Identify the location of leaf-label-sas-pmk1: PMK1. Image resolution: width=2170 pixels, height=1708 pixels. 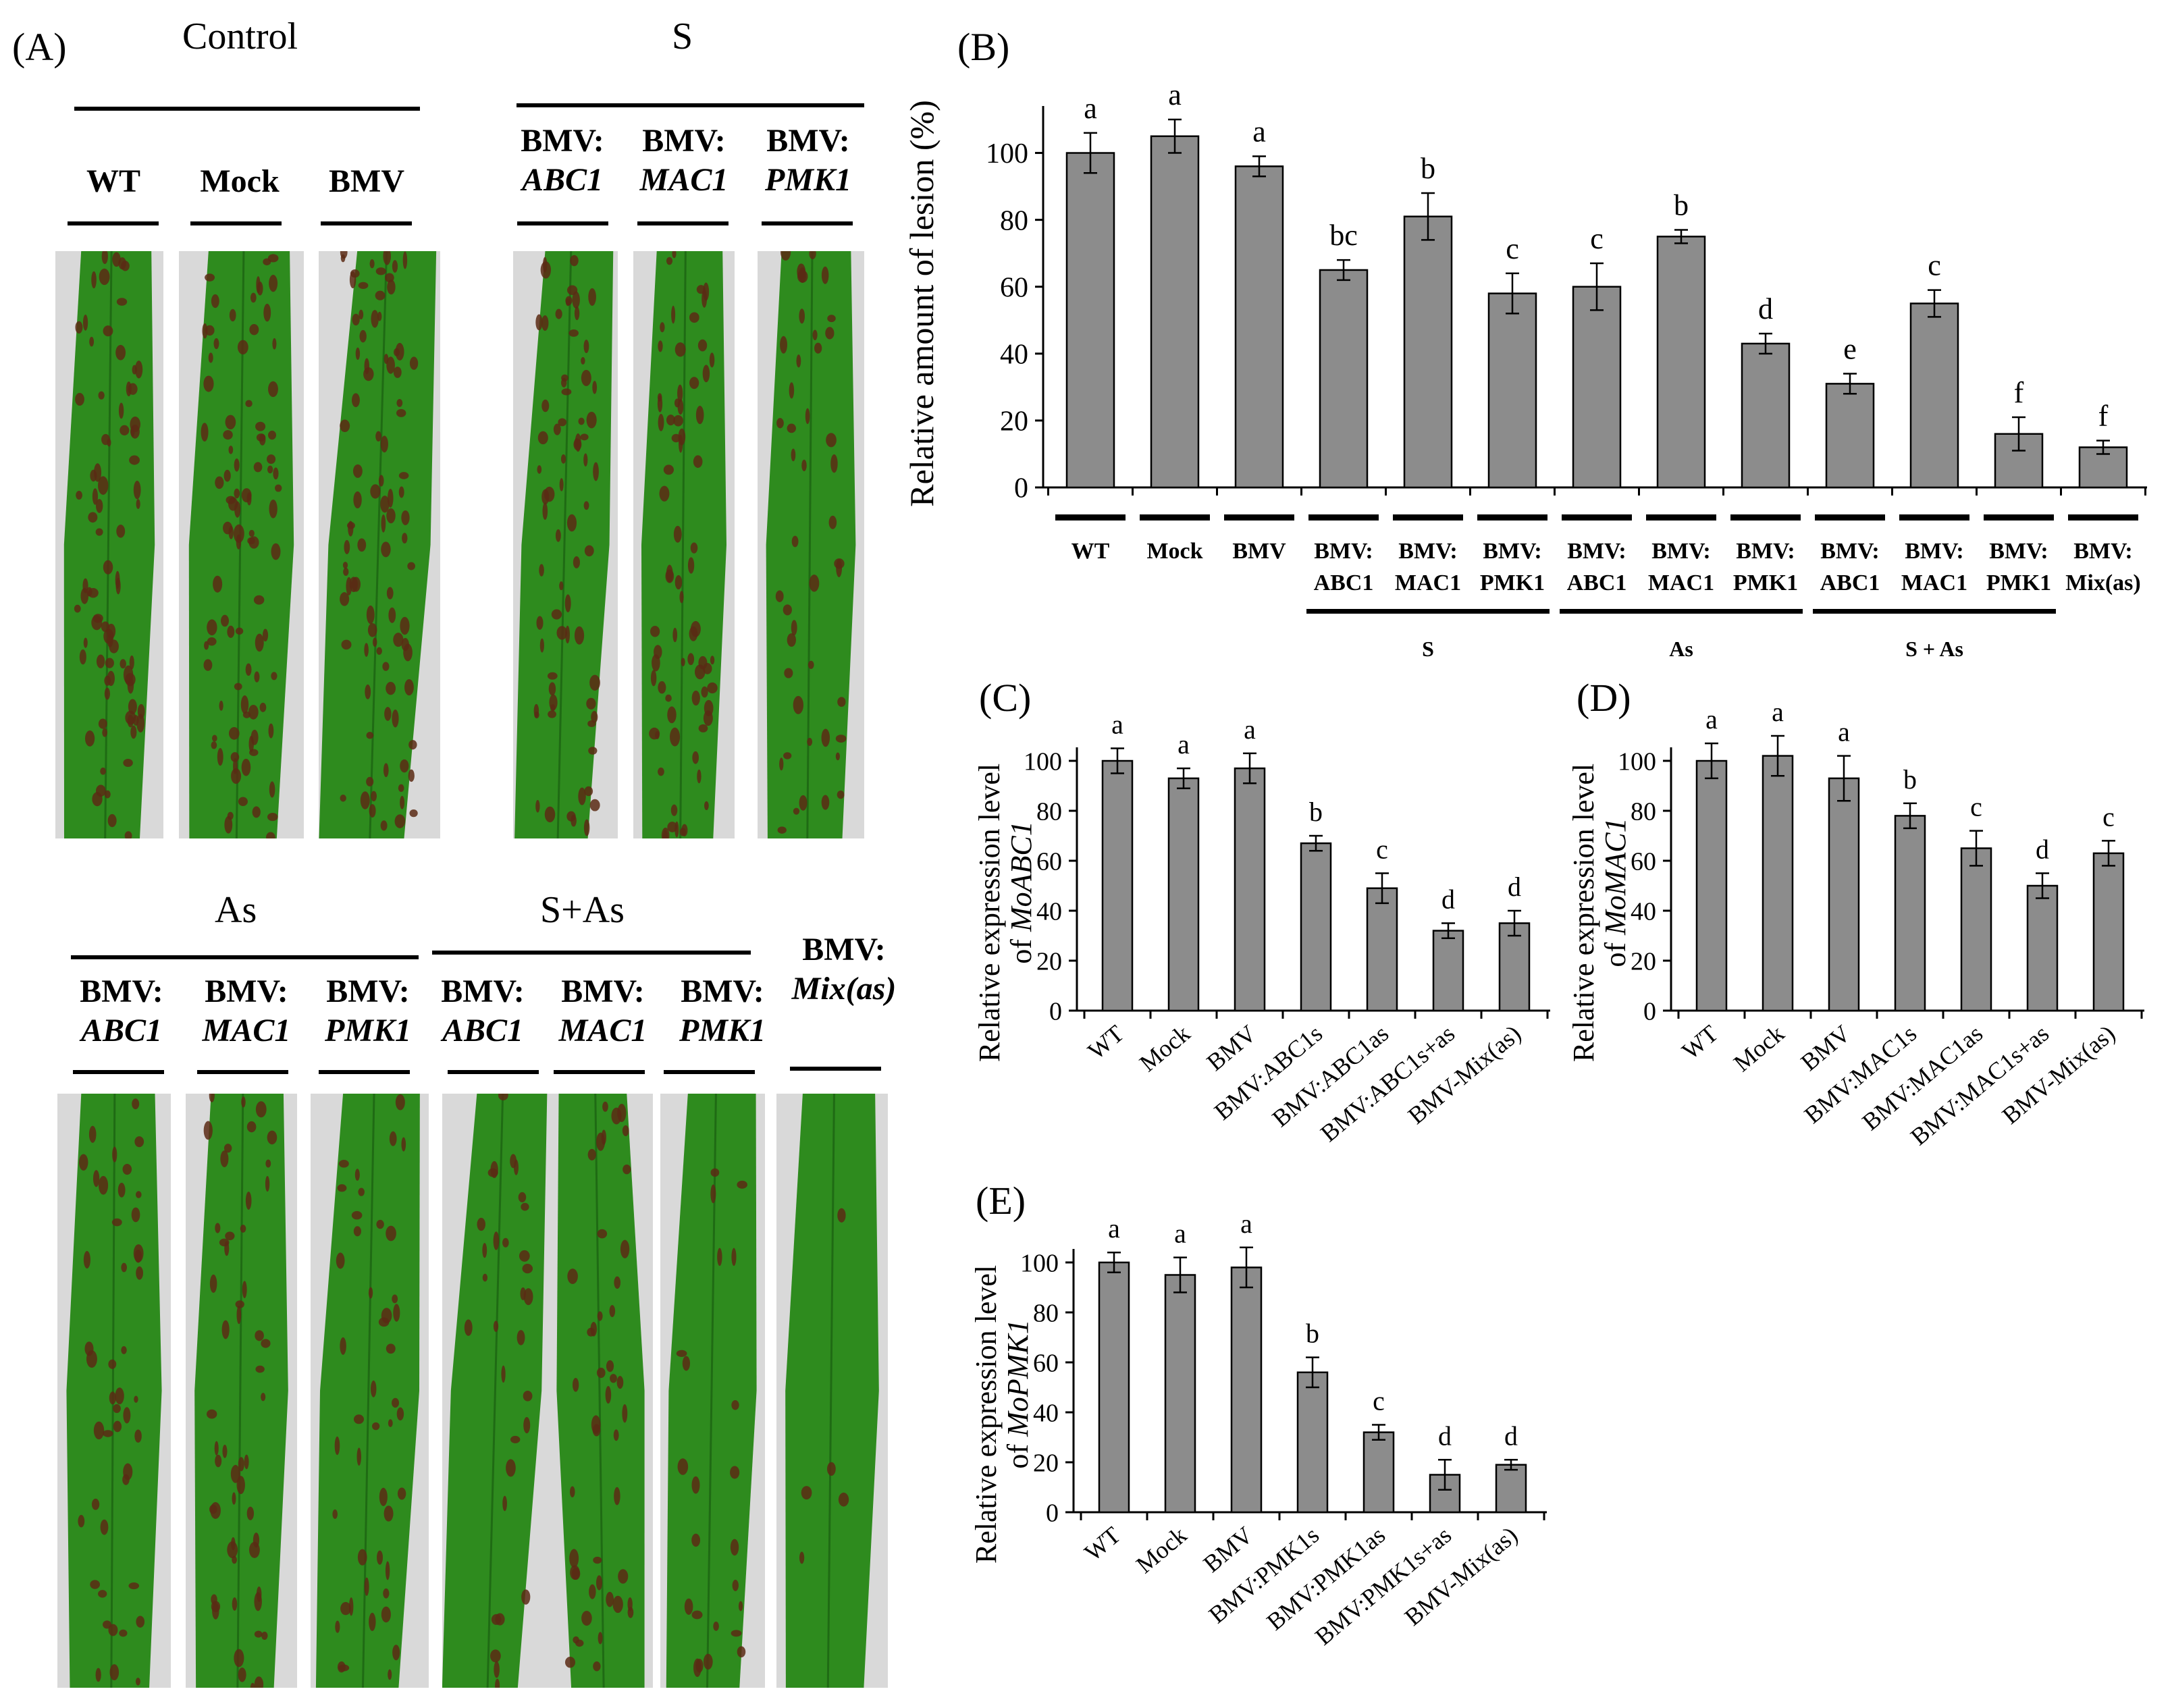
(722, 1030).